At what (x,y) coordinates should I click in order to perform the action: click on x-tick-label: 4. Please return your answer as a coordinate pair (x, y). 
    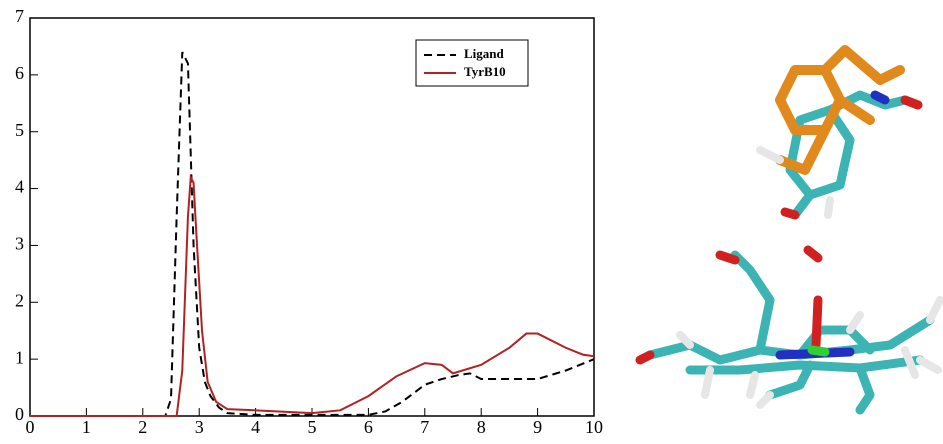
    Looking at the image, I should click on (255, 427).